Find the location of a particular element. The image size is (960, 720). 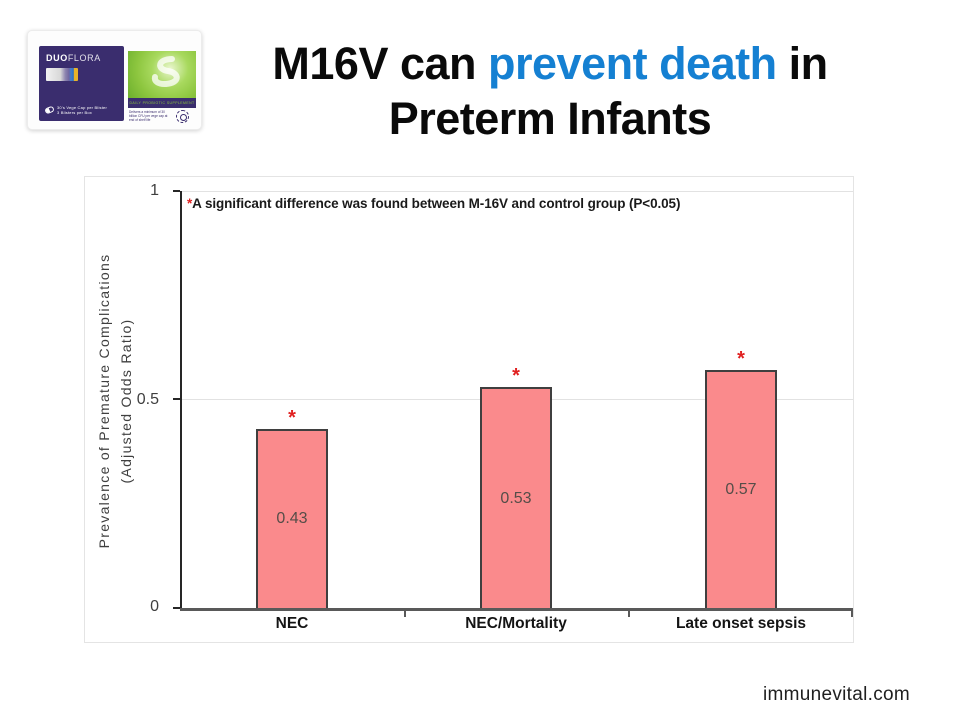

certification-stamp-icon is located at coordinates (182, 116).